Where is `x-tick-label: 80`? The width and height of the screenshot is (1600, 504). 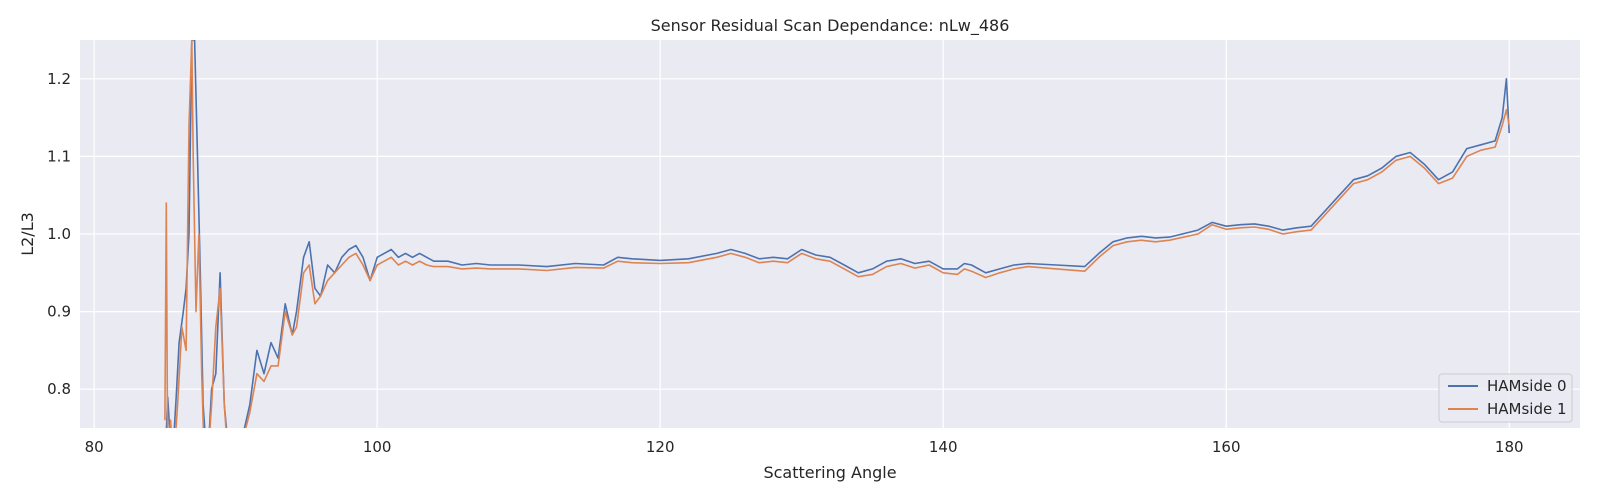
x-tick-label: 80 is located at coordinates (94, 447).